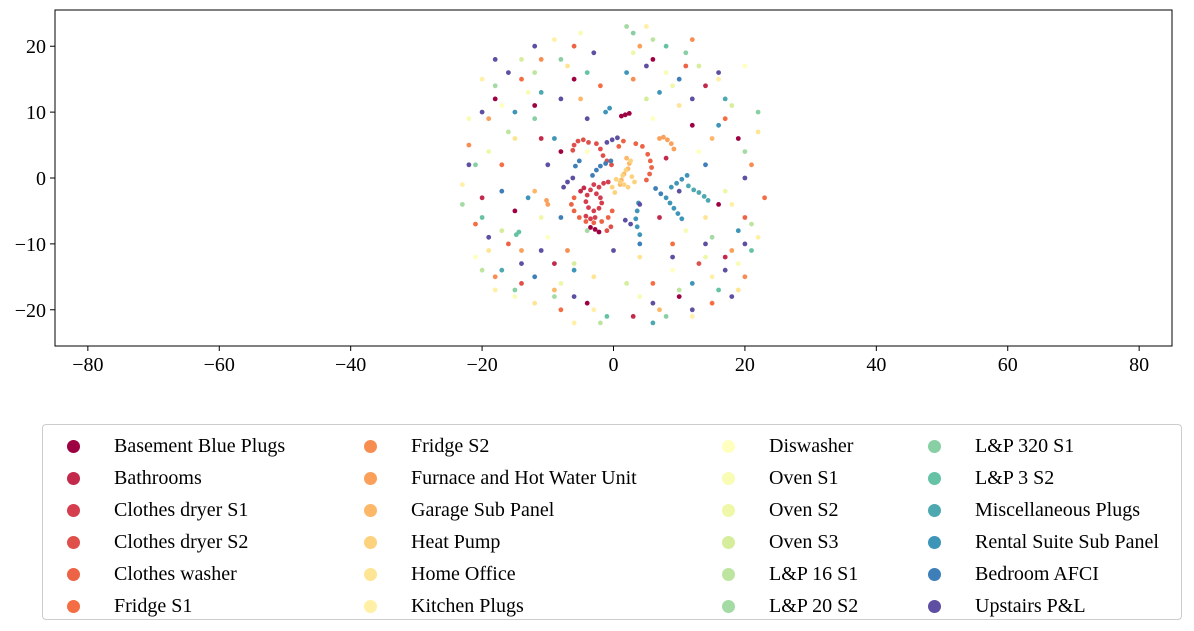  Describe the element at coordinates (811, 445) in the screenshot. I see `legend-label: Diswasher` at that location.